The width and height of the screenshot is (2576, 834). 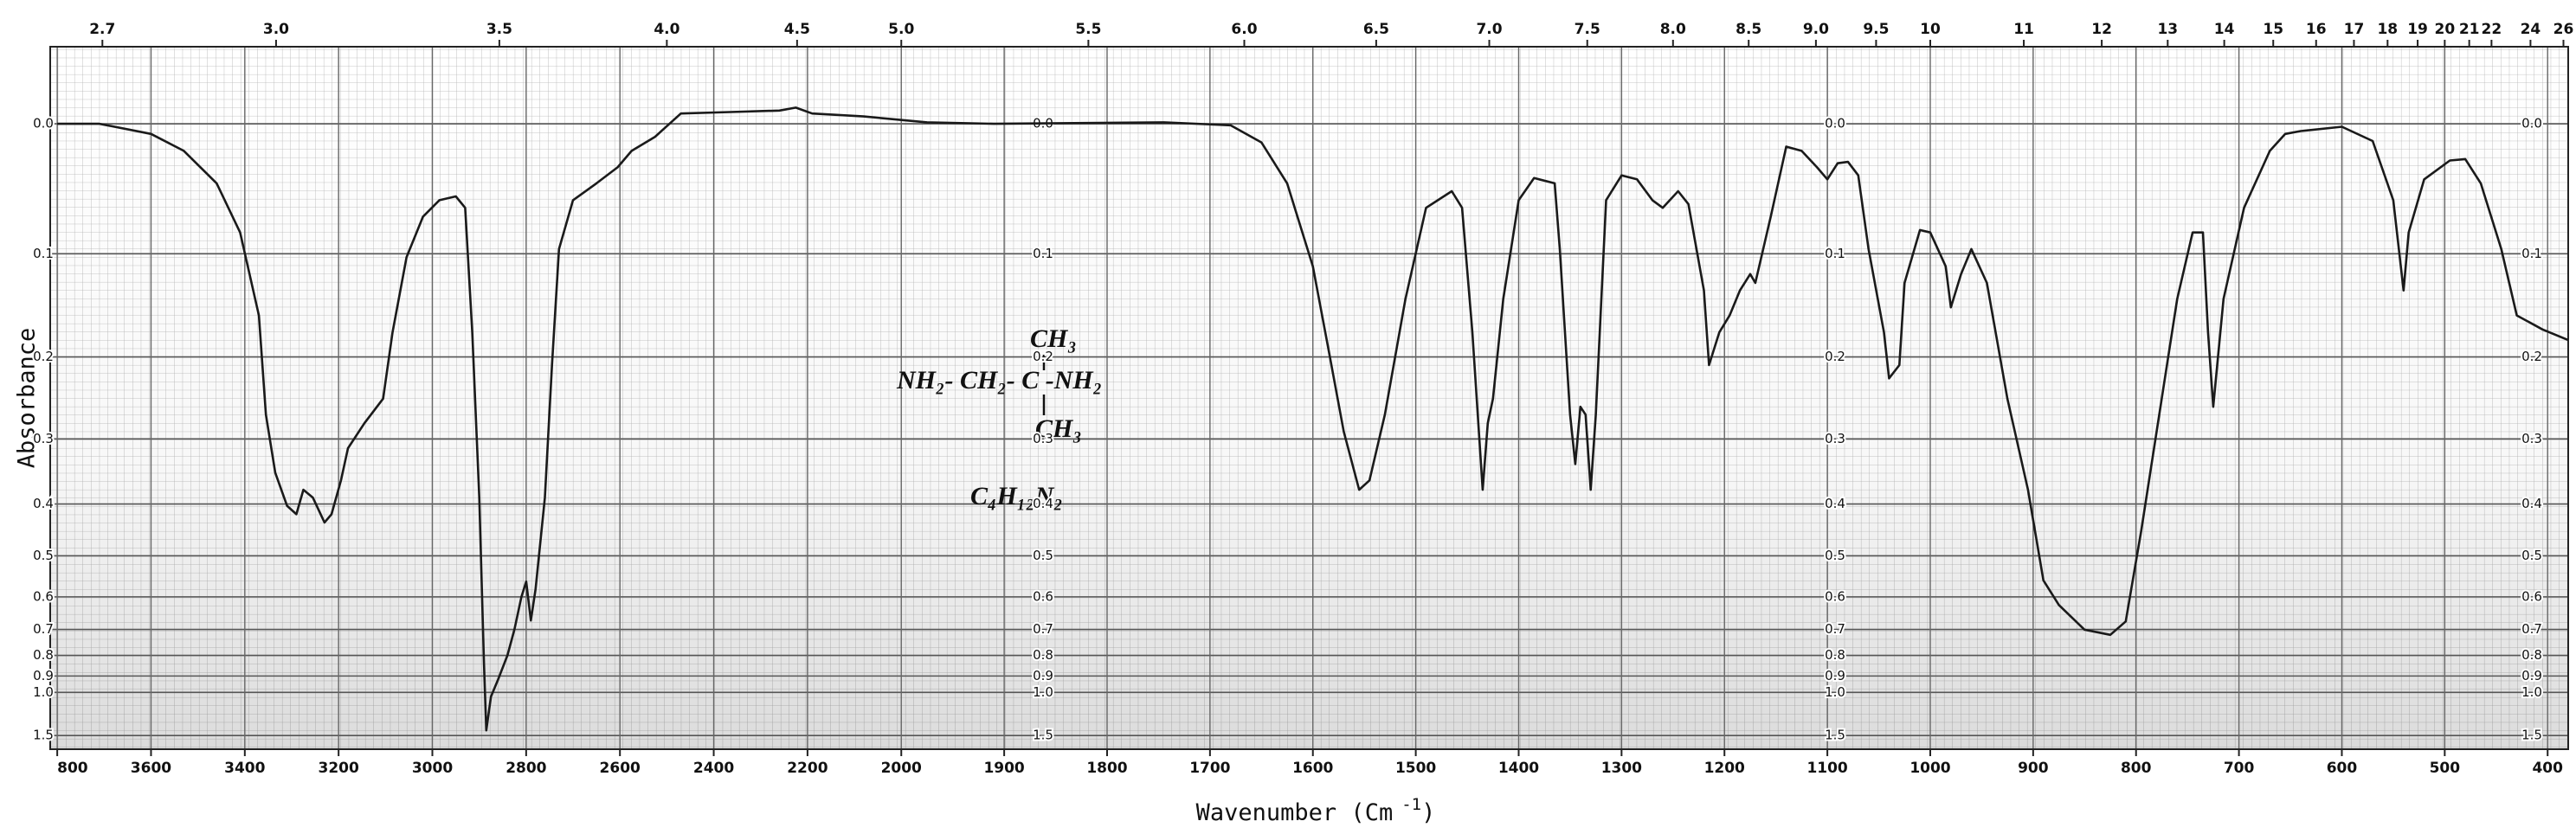 What do you see at coordinates (499, 29) in the screenshot?
I see `x2-tick-label: 3.5` at bounding box center [499, 29].